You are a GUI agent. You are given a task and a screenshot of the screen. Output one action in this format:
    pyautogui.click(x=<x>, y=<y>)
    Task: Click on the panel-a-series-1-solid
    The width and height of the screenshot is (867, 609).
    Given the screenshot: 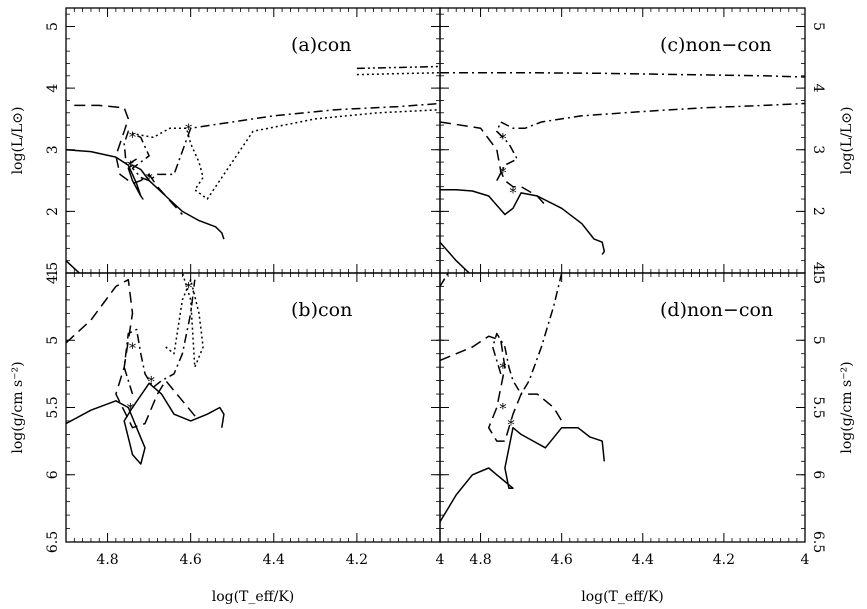 What is the action you would take?
    pyautogui.click(x=145, y=194)
    